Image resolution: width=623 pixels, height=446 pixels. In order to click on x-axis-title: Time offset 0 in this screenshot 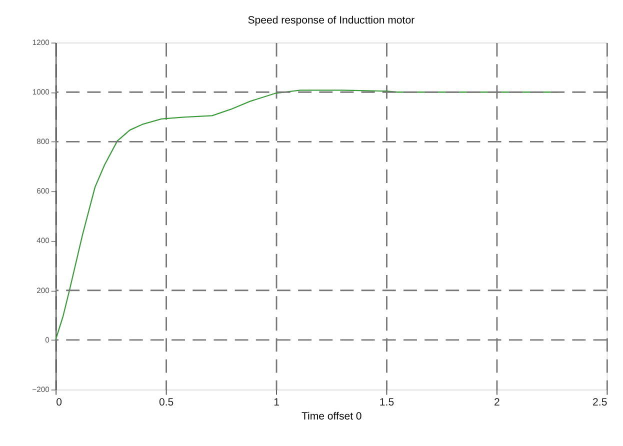, I will do `click(331, 416)`.